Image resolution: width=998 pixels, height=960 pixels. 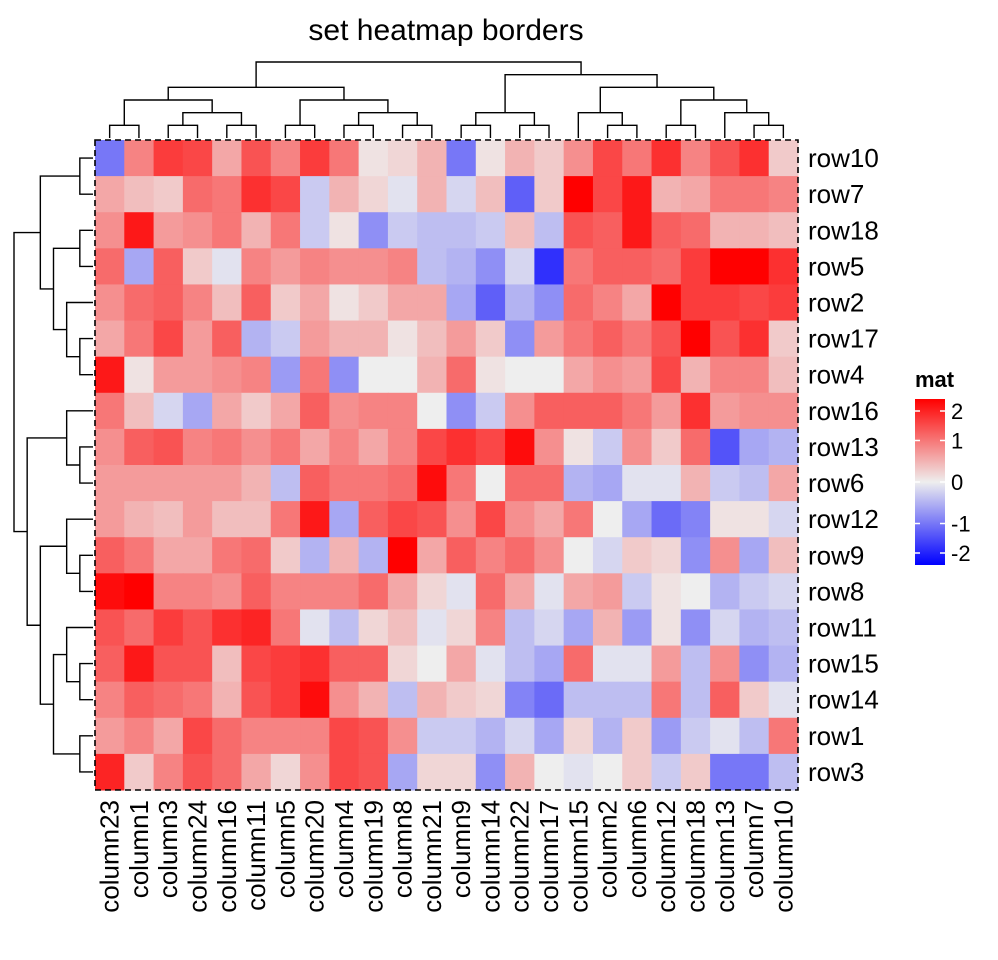 I want to click on column-label: column9, so click(x=461, y=849).